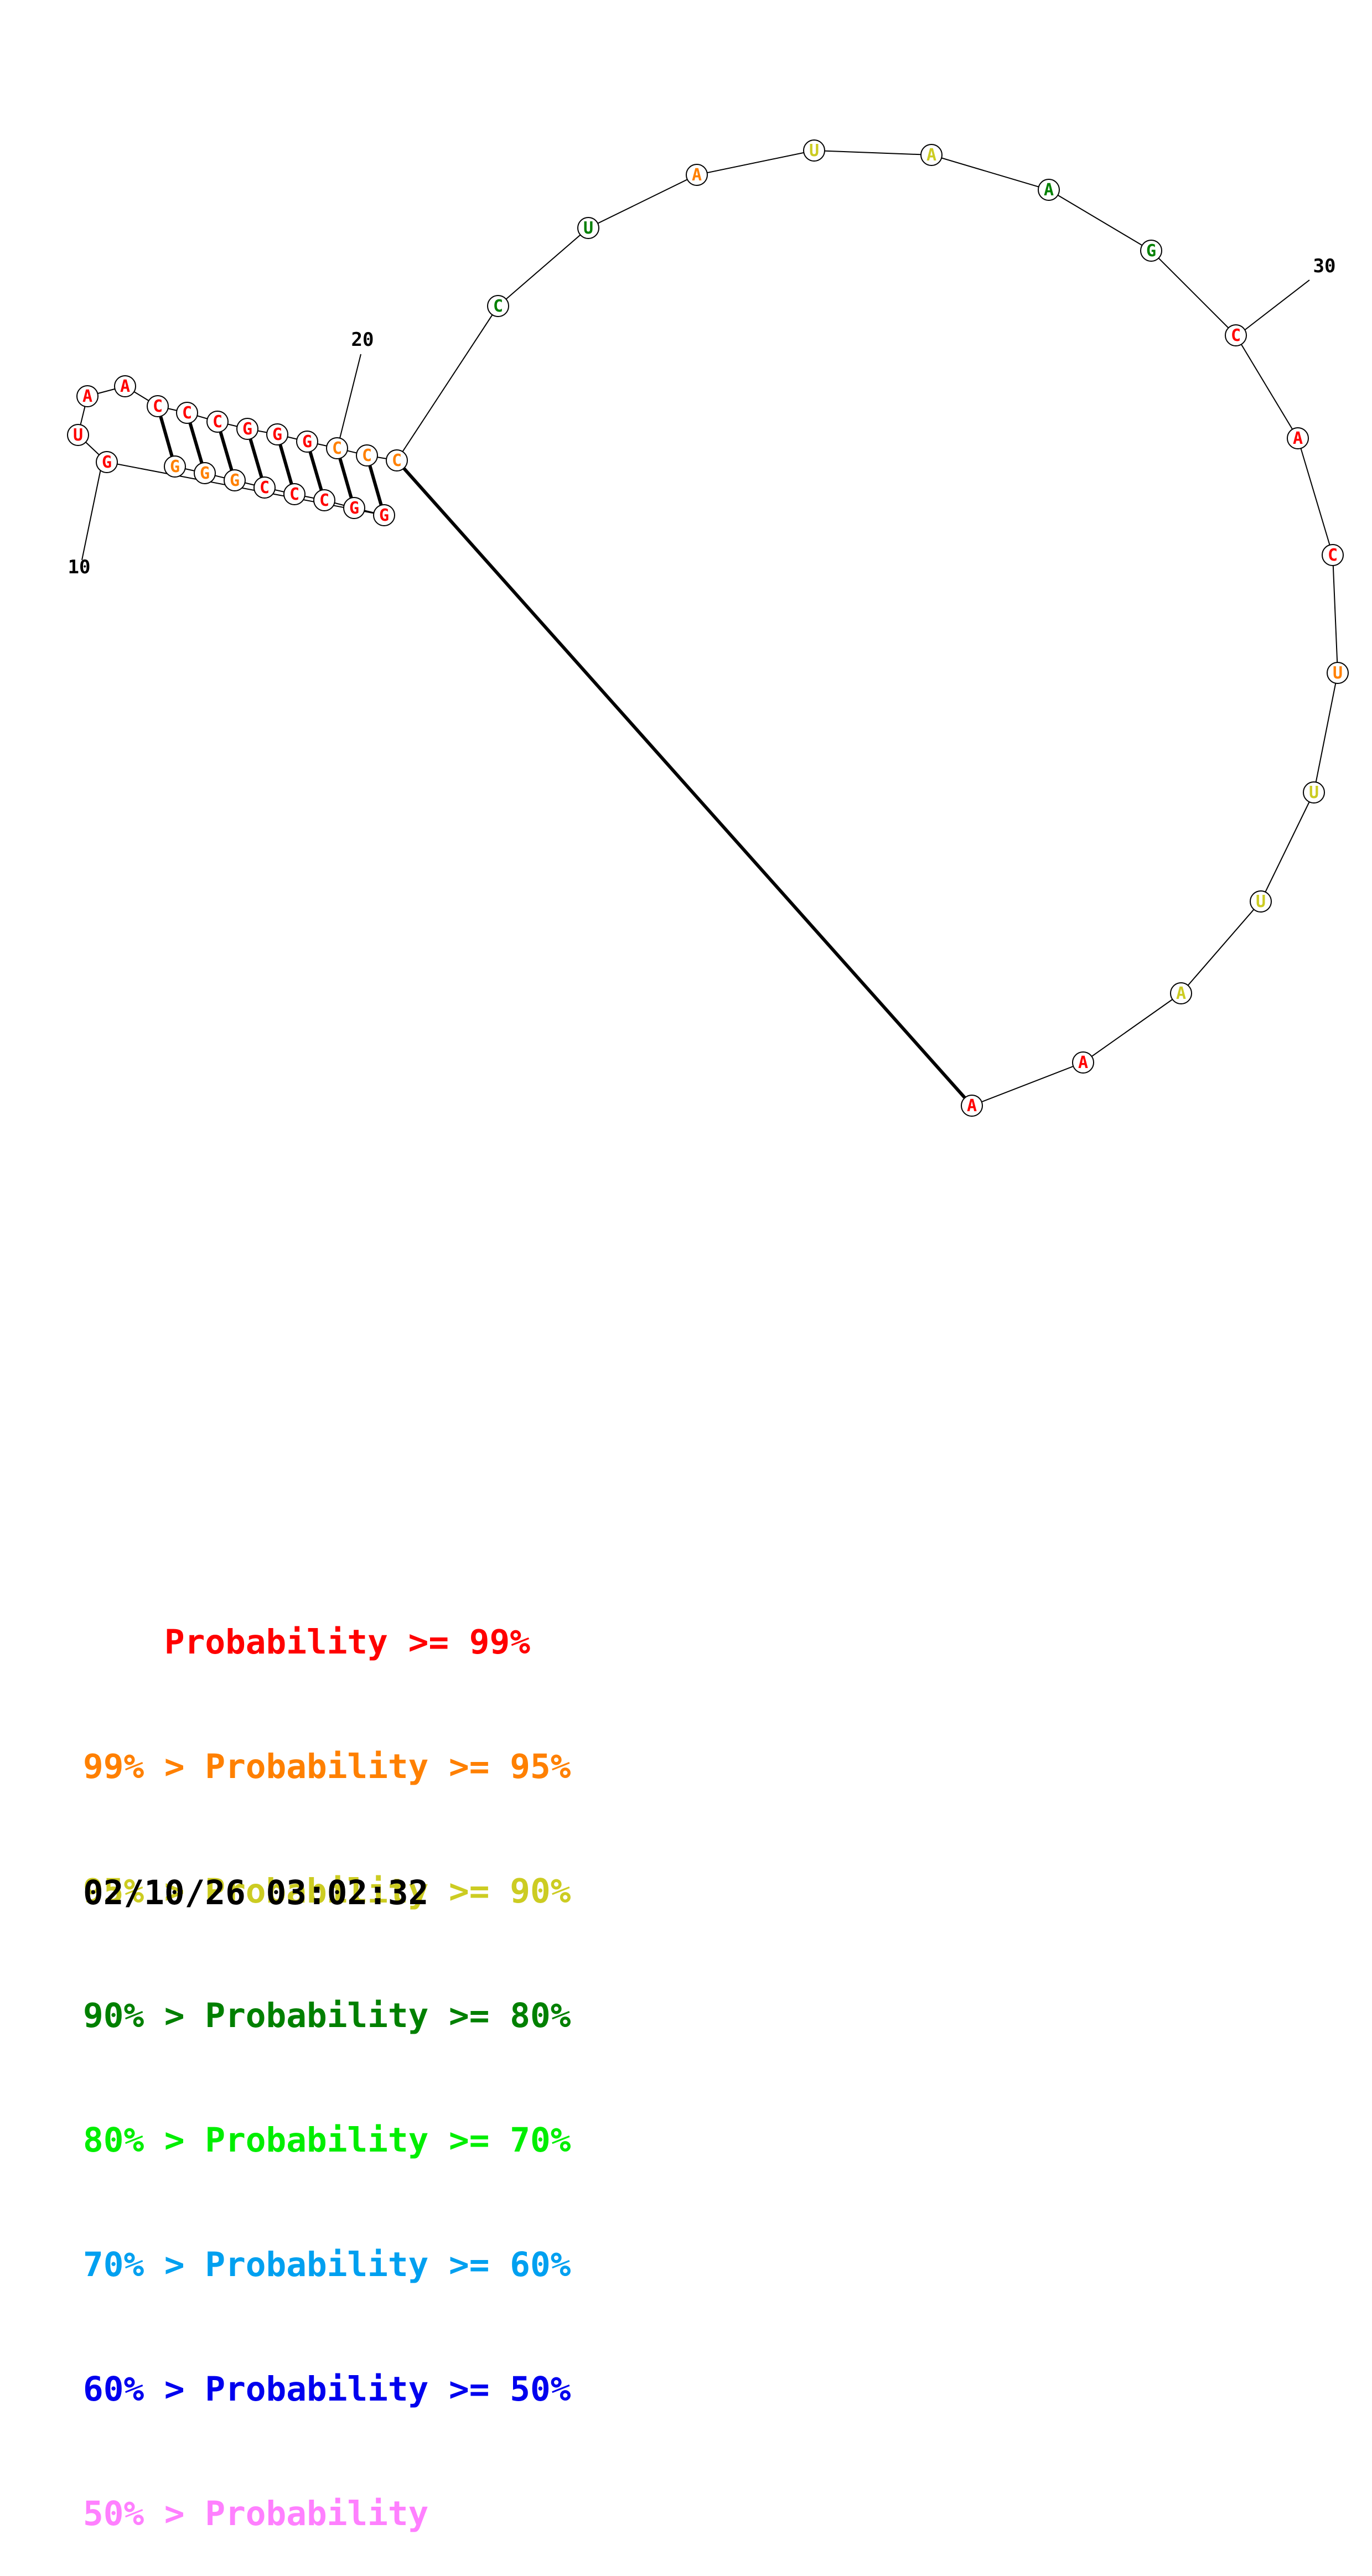  I want to click on position-label: 20, so click(363, 340).